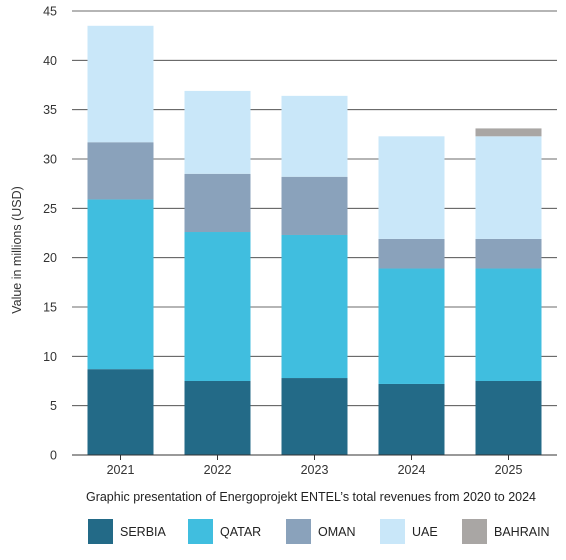  I want to click on x-axis-ticks: 2021 2022 2023 2024 2025, so click(315, 466).